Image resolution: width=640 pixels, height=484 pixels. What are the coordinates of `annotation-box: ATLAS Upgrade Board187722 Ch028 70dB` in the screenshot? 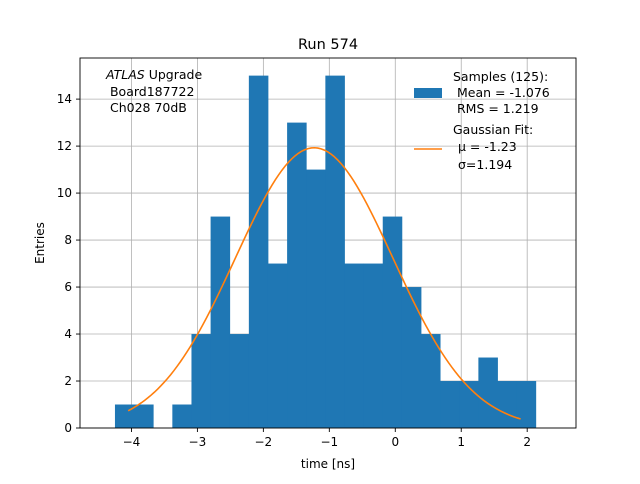 It's located at (153, 91).